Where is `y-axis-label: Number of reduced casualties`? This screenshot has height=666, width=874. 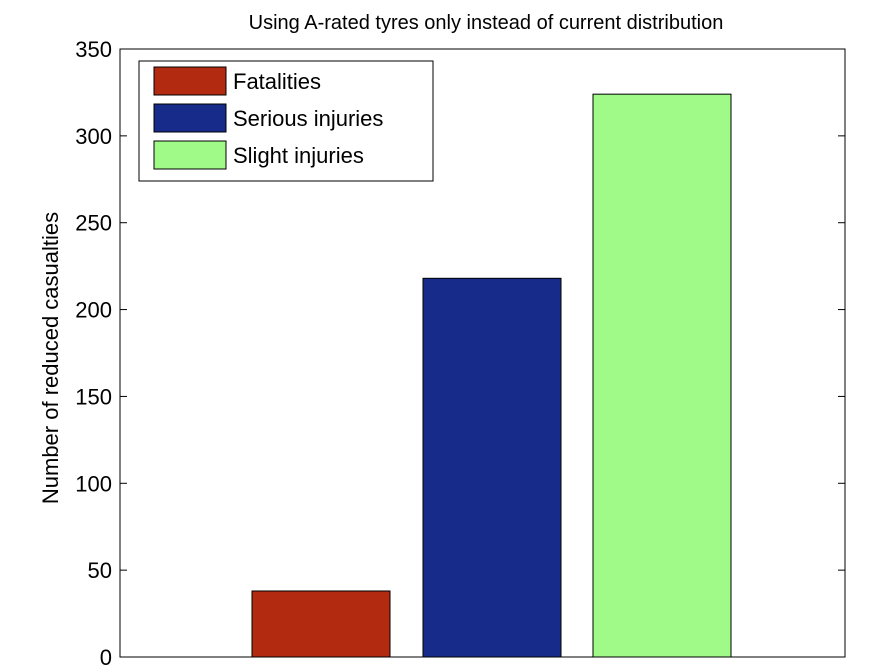
y-axis-label: Number of reduced casualties is located at coordinates (50, 358).